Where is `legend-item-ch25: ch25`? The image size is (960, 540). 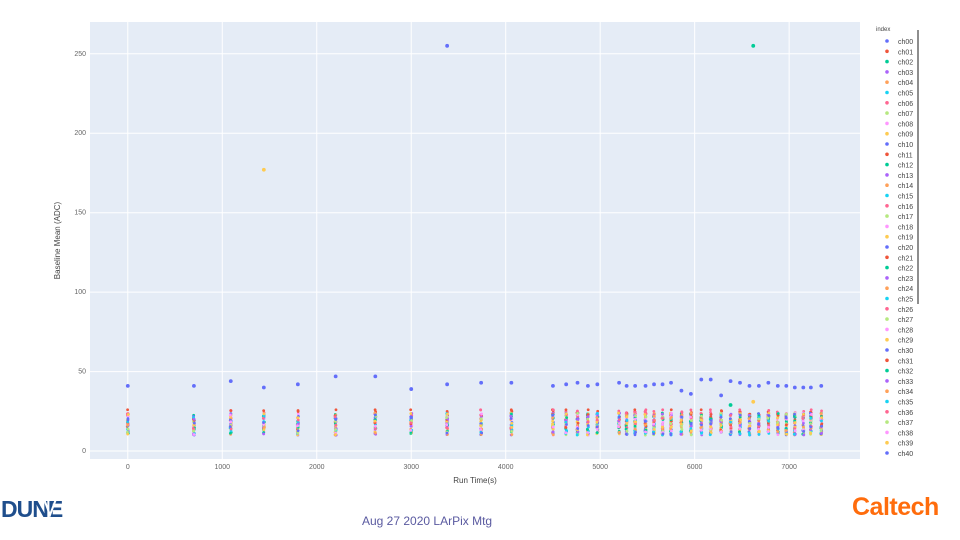
legend-item-ch25: ch25 is located at coordinates (899, 300).